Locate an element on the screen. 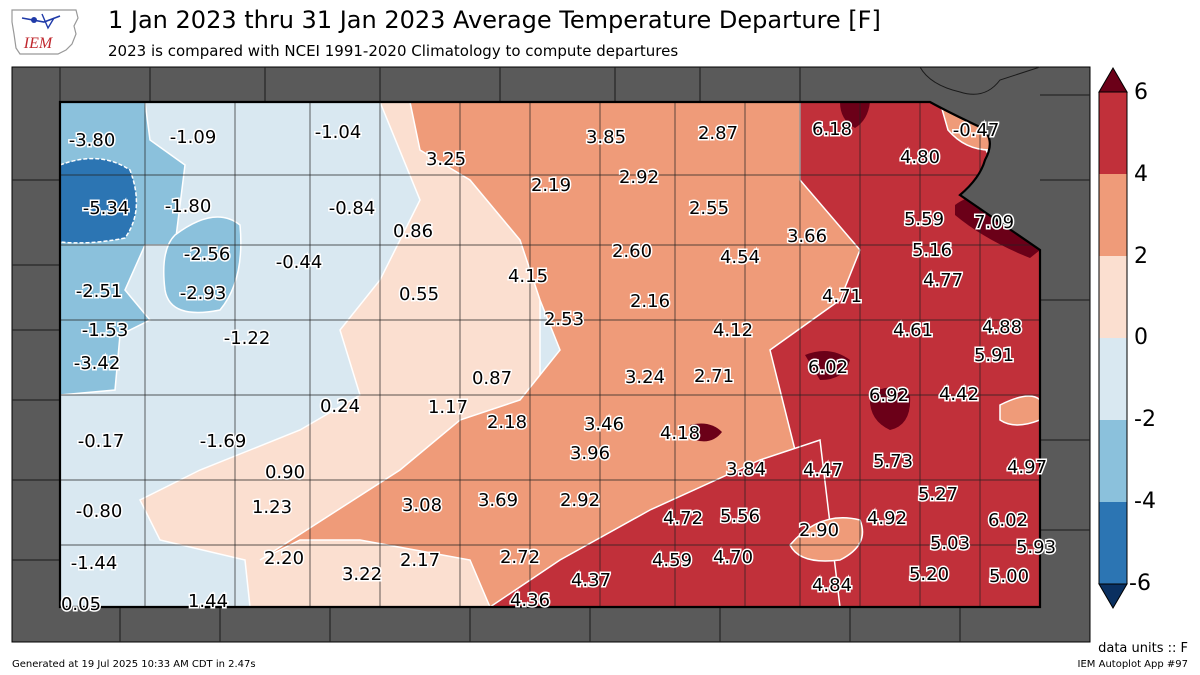 This screenshot has height=675, width=1200. value-label: -1.22 is located at coordinates (247, 338).